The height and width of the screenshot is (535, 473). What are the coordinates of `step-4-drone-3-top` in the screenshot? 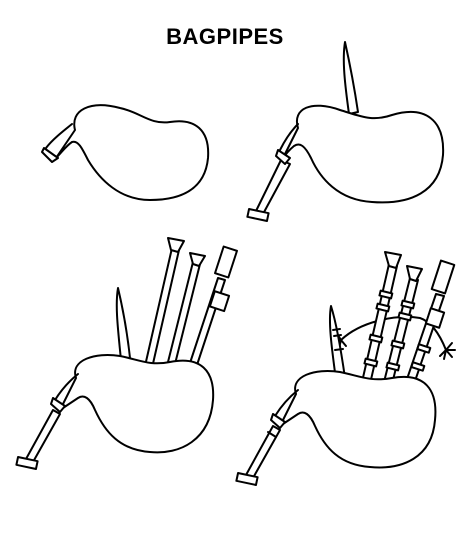 It's located at (443, 277).